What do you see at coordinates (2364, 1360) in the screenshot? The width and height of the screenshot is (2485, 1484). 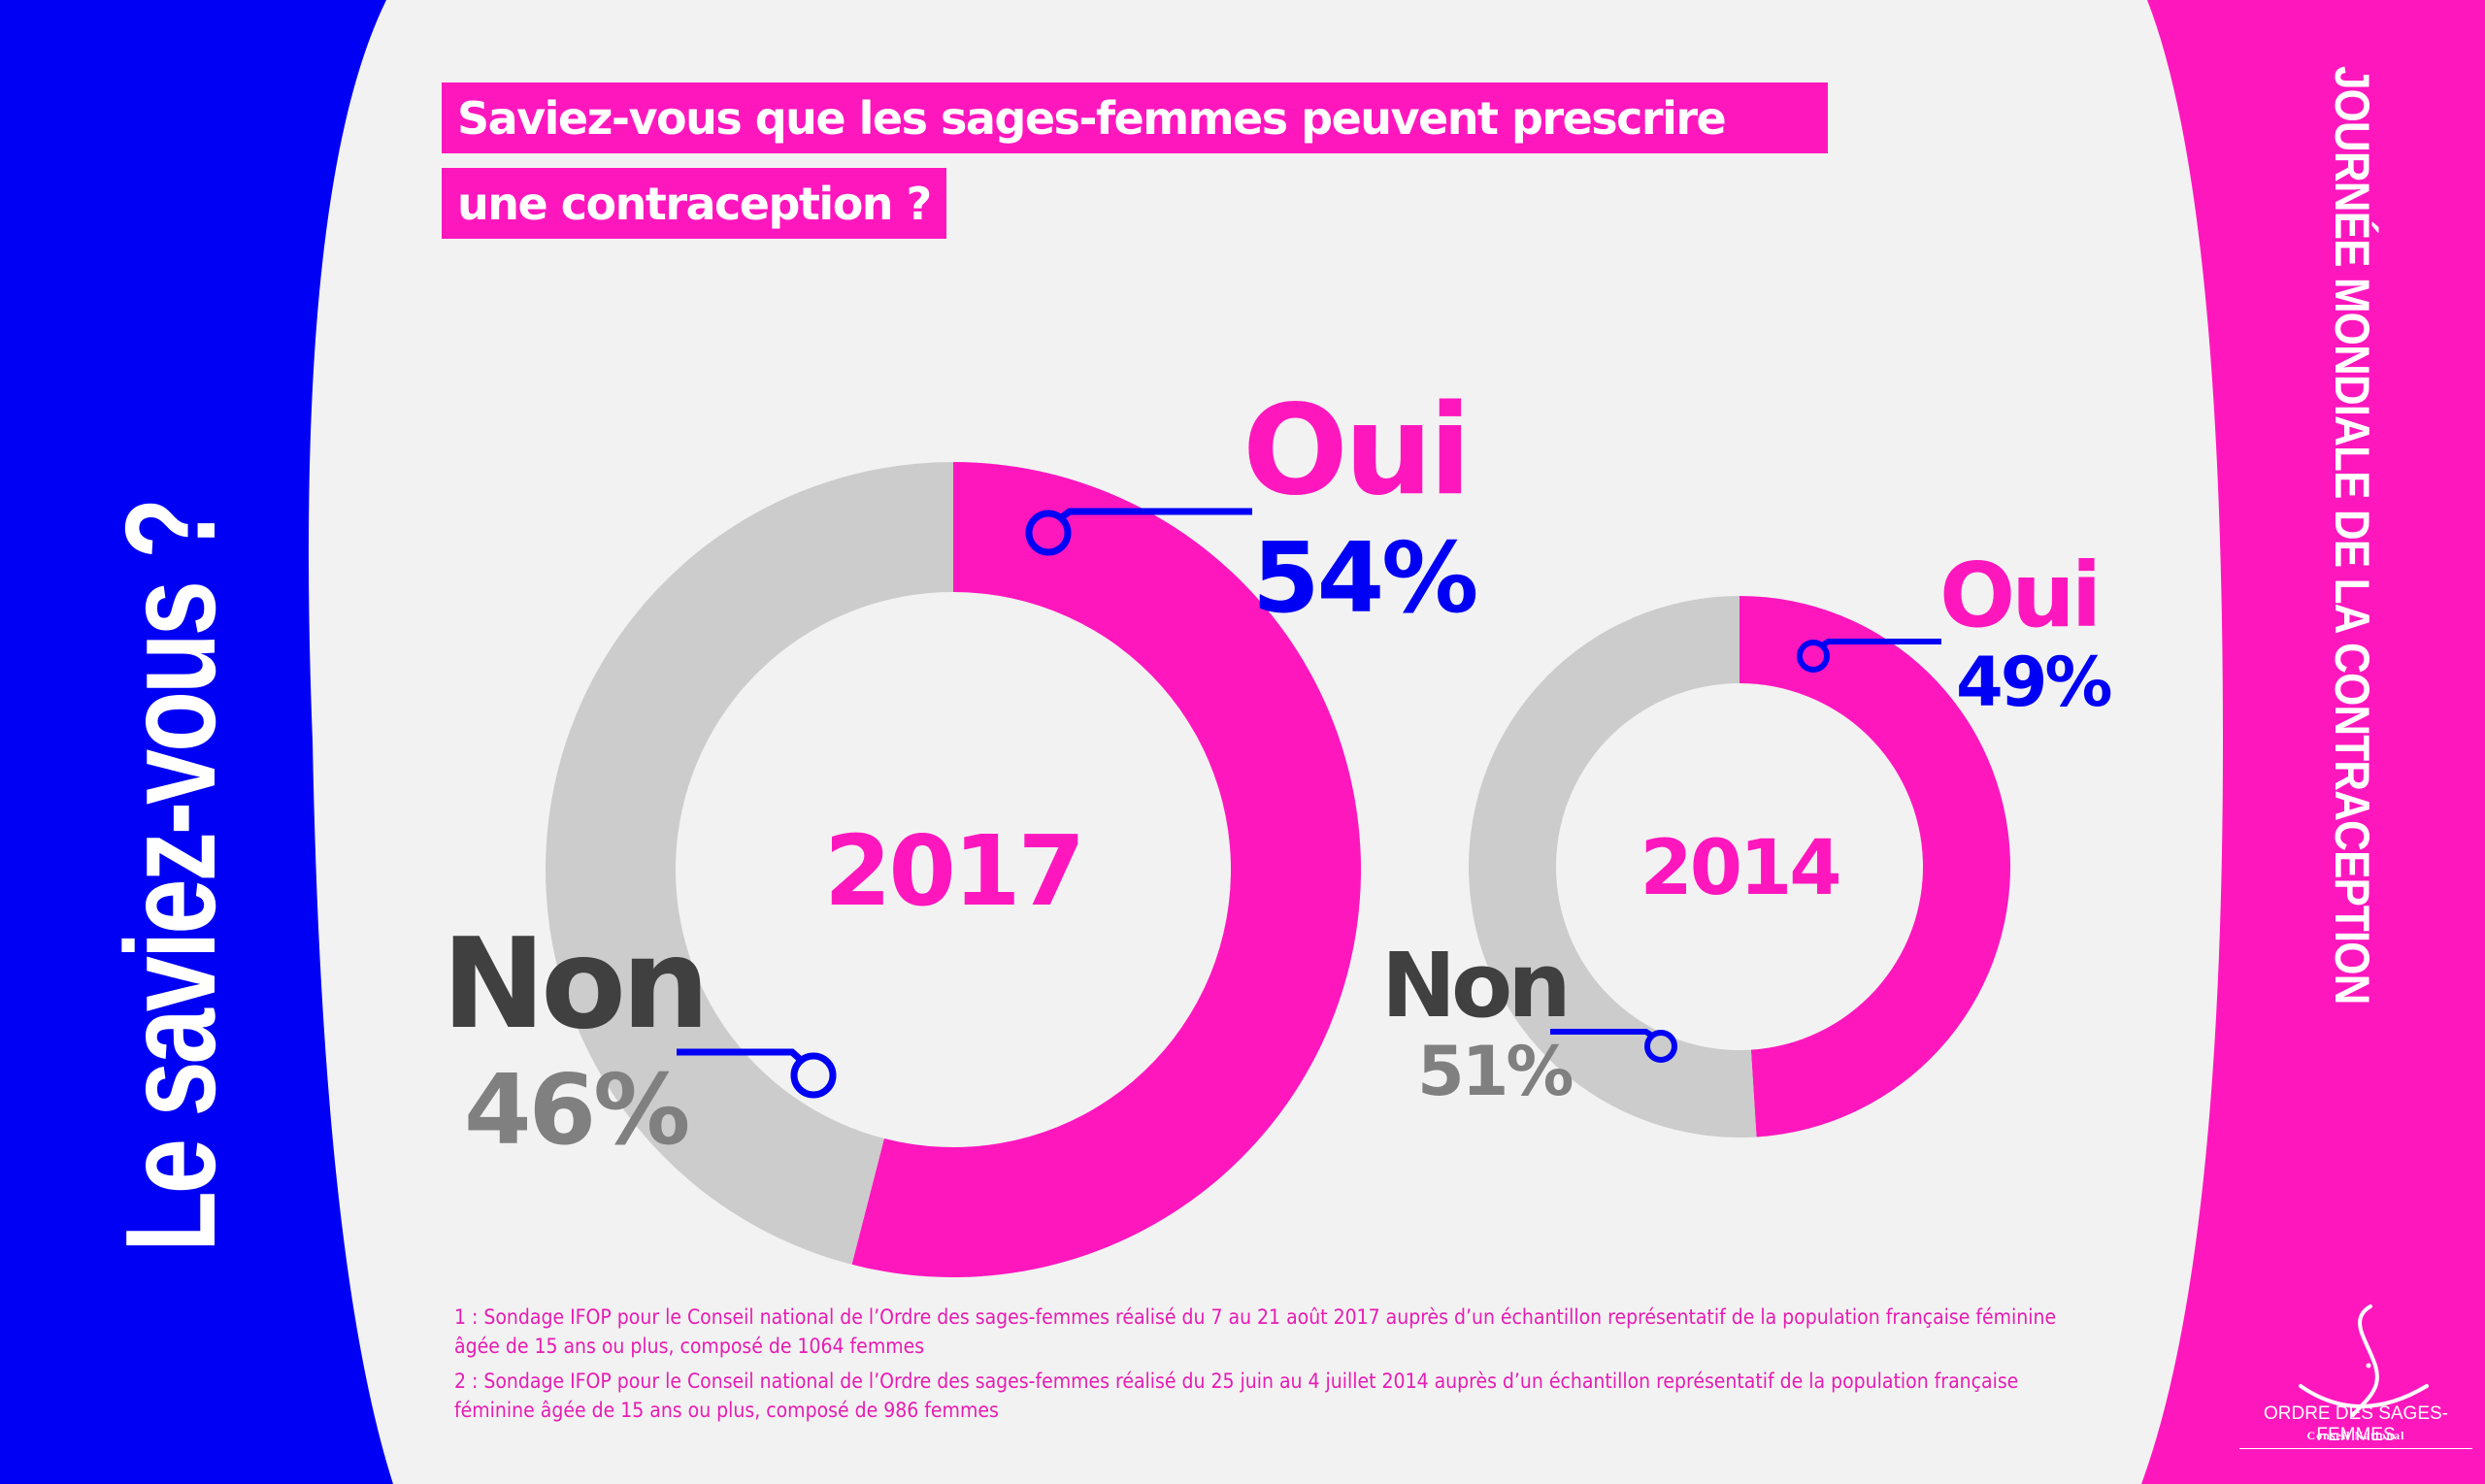 I see `pregnant-woman-silhouette-icon` at bounding box center [2364, 1360].